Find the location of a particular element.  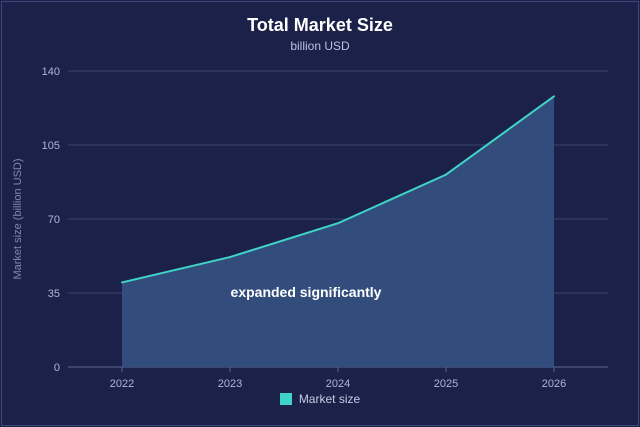

x-tick-label: 2022 is located at coordinates (122, 384).